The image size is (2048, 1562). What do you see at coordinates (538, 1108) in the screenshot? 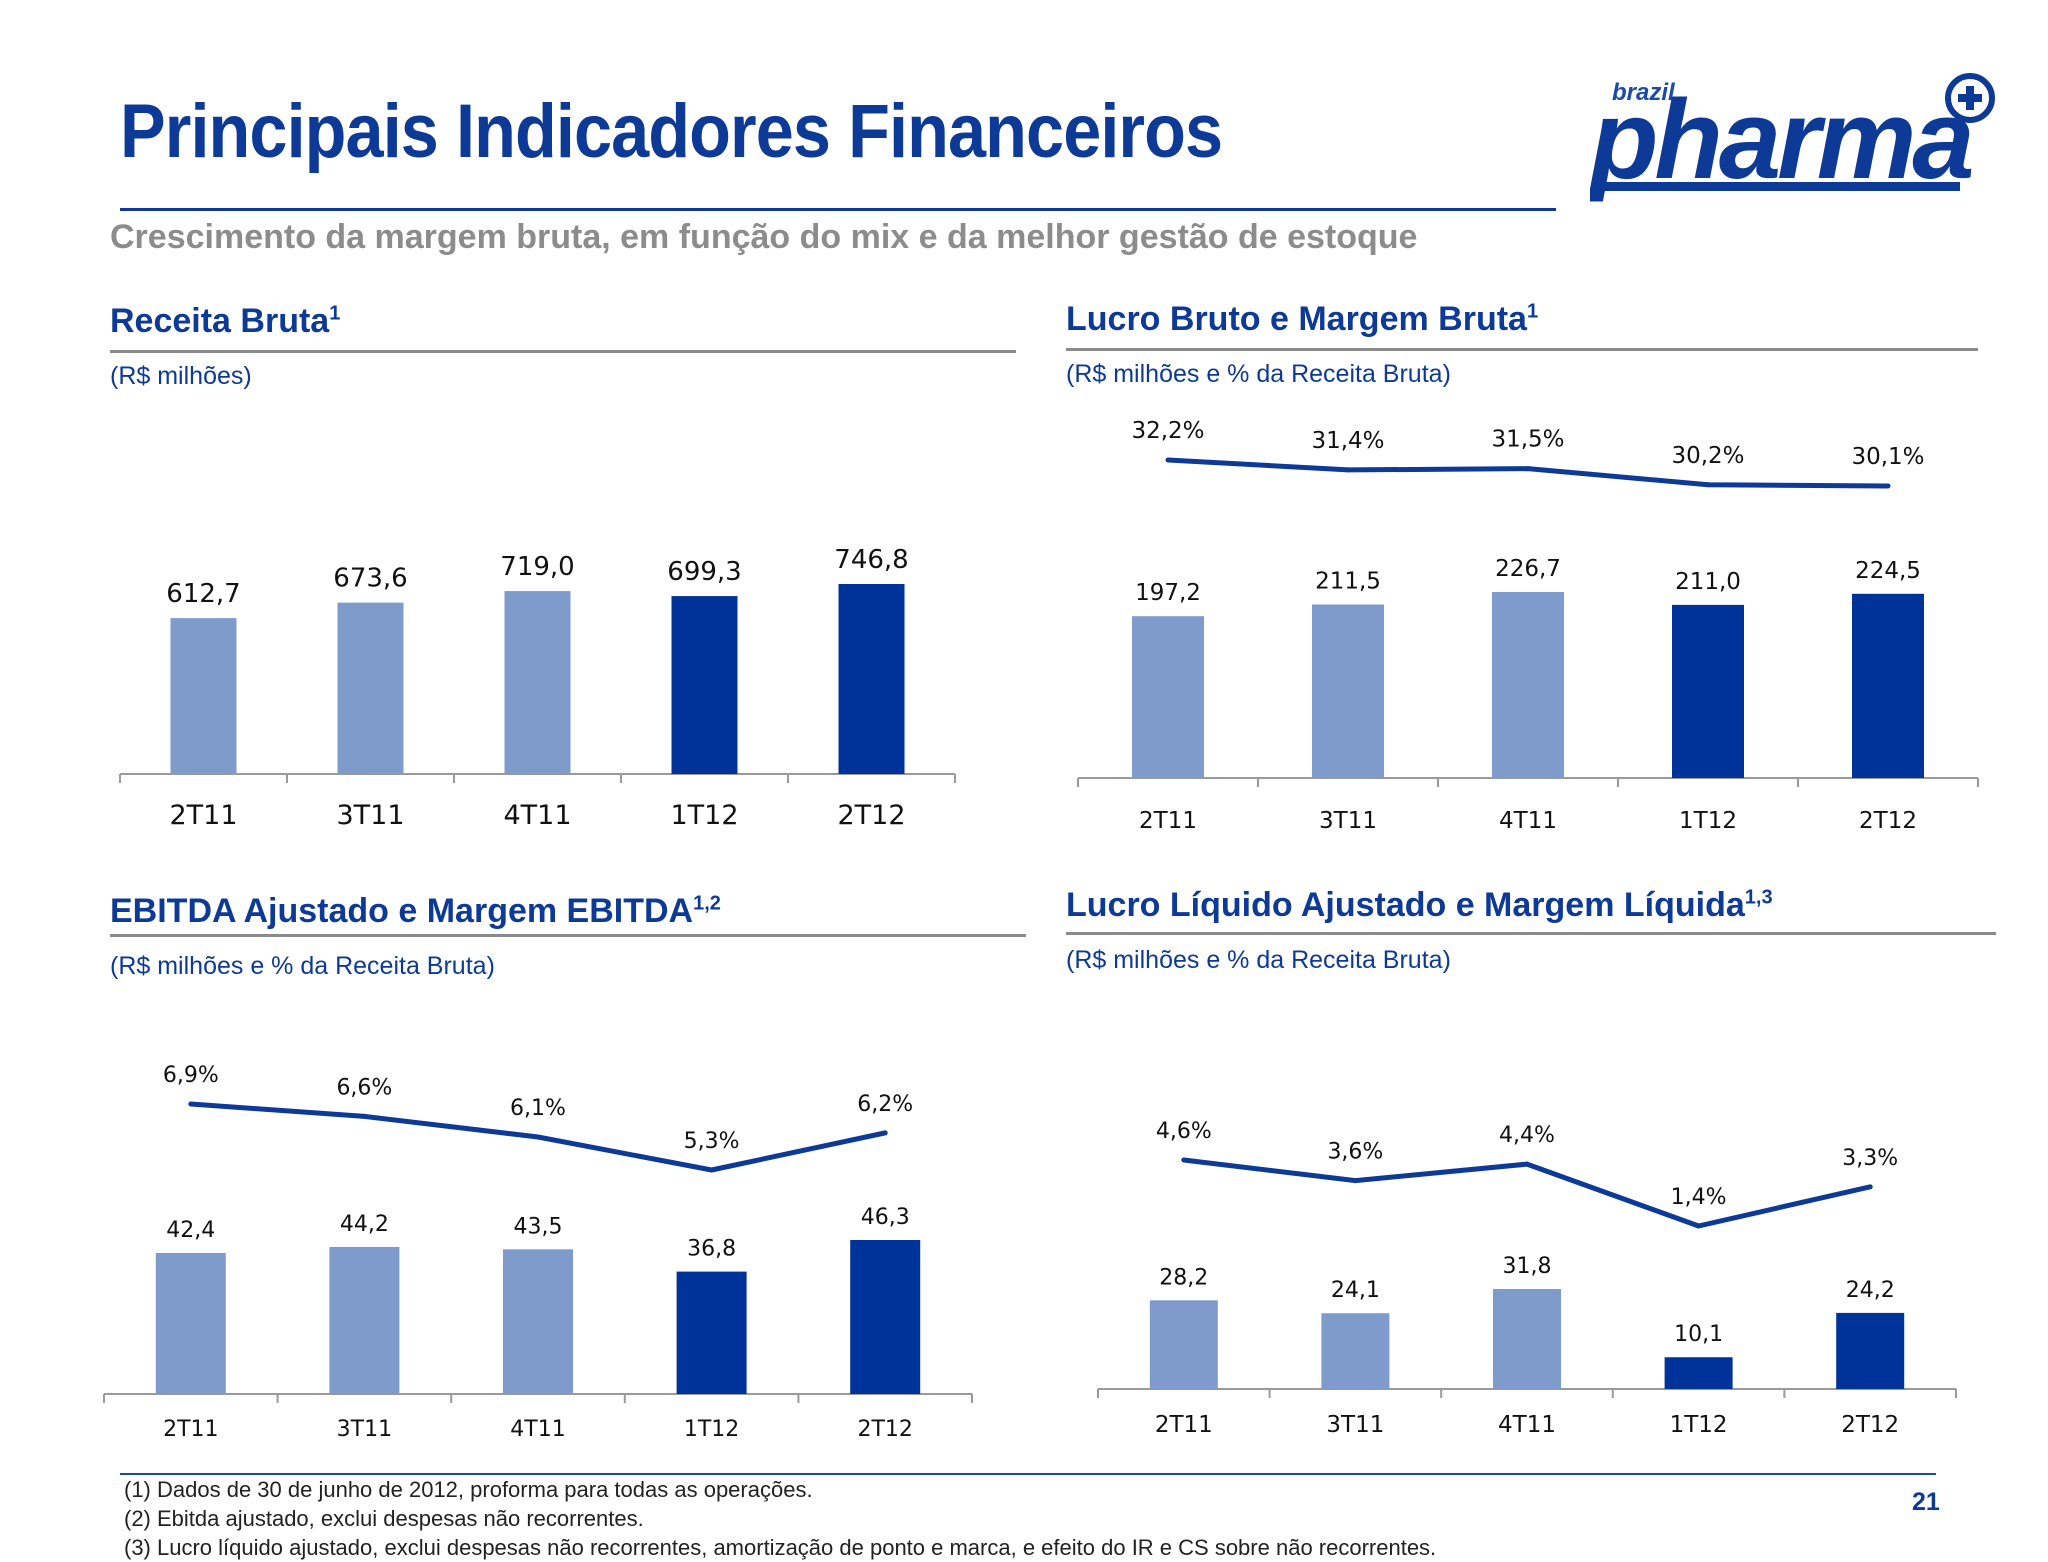
I see `margin-label: 6,1%` at bounding box center [538, 1108].